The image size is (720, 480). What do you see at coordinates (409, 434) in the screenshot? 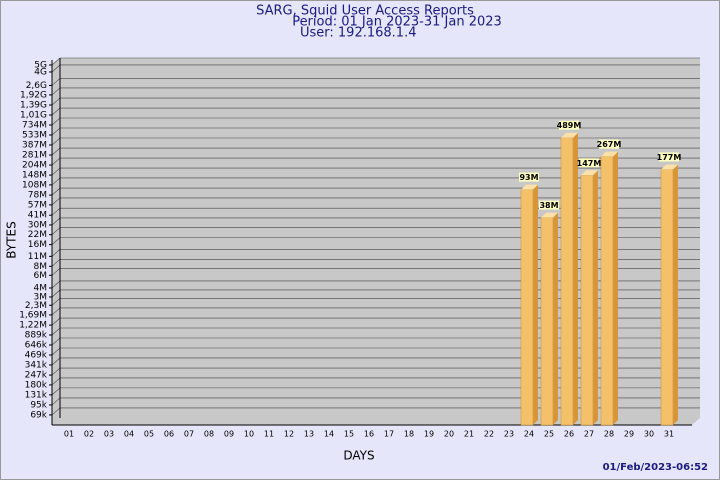
I see `x-tick-label: 18` at bounding box center [409, 434].